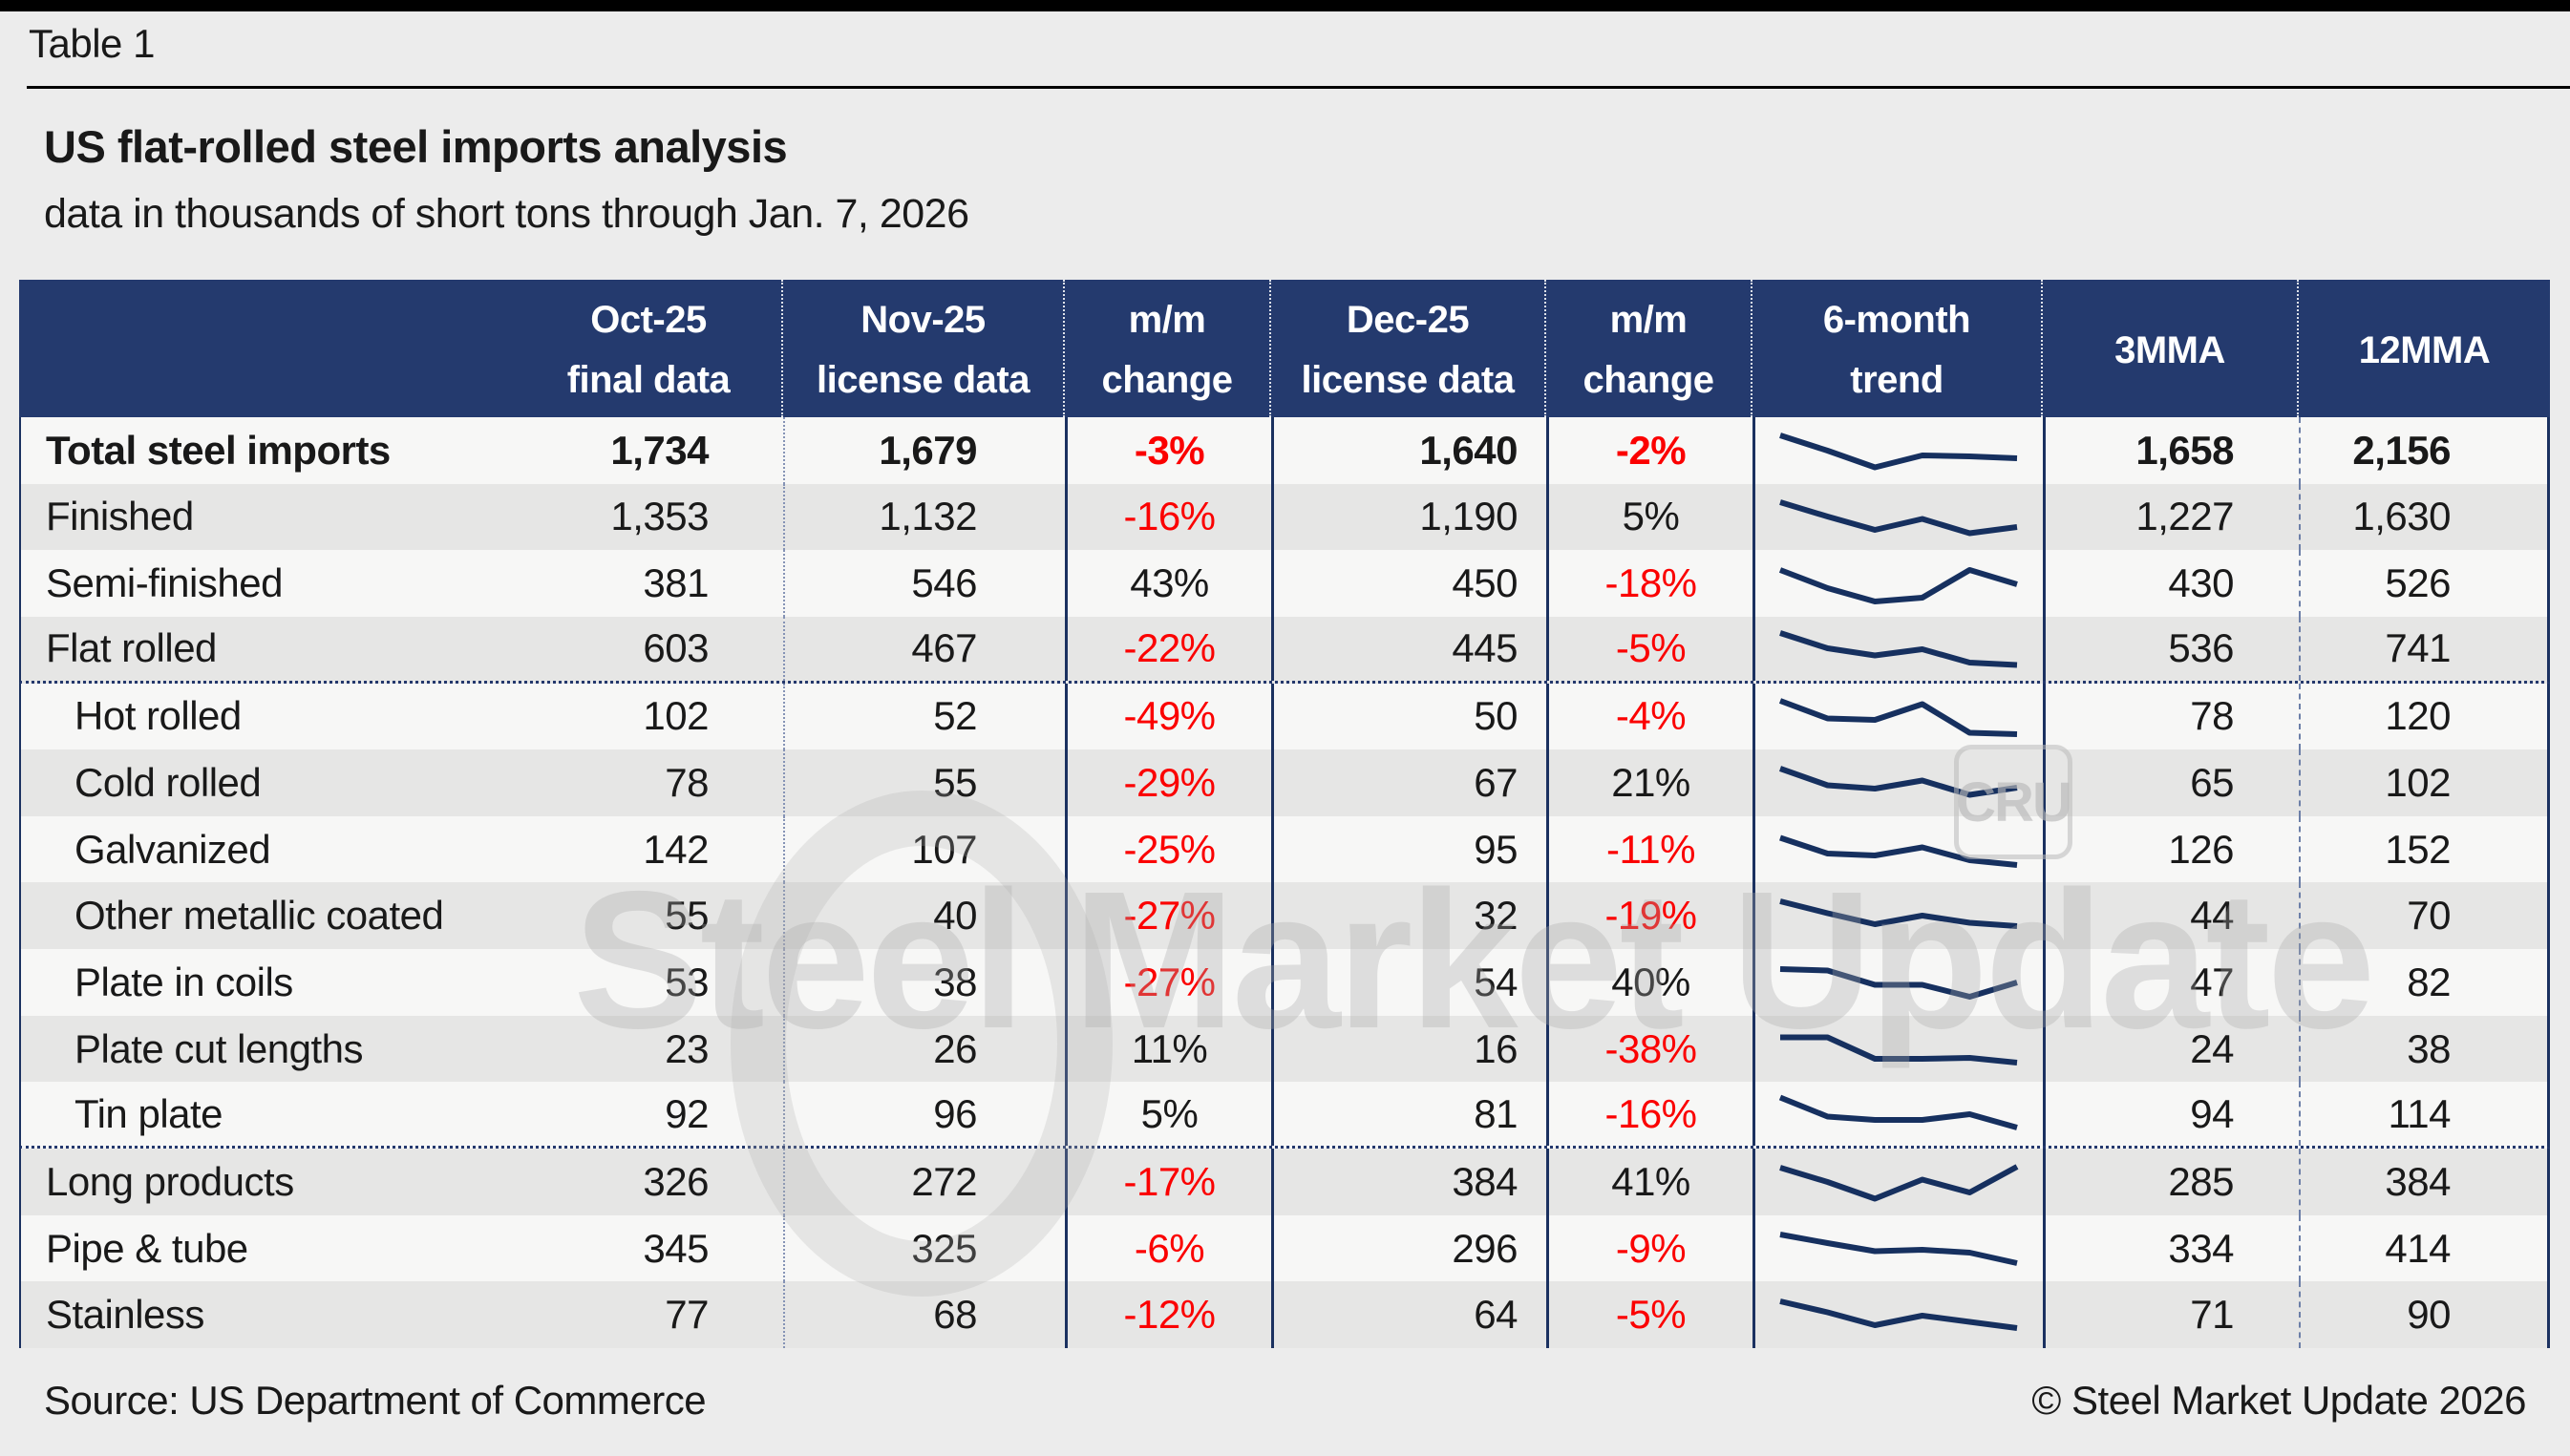  Describe the element at coordinates (687, 981) in the screenshot. I see `oct-final-value: 53` at that location.